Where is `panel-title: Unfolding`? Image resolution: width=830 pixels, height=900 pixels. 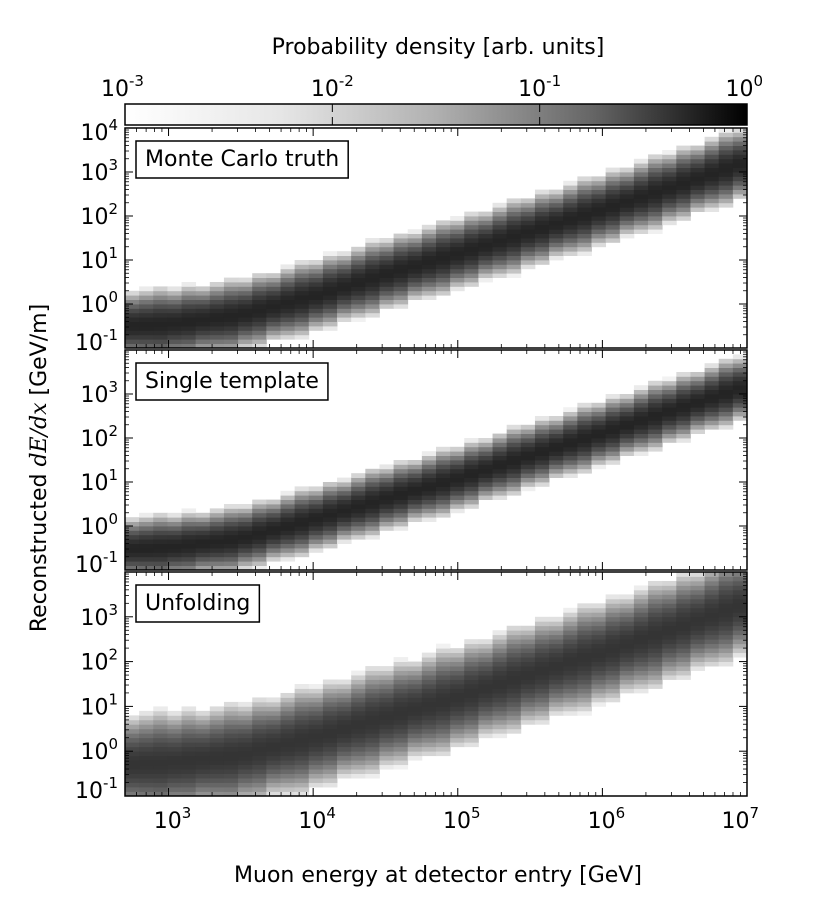 panel-title: Unfolding is located at coordinates (197, 603).